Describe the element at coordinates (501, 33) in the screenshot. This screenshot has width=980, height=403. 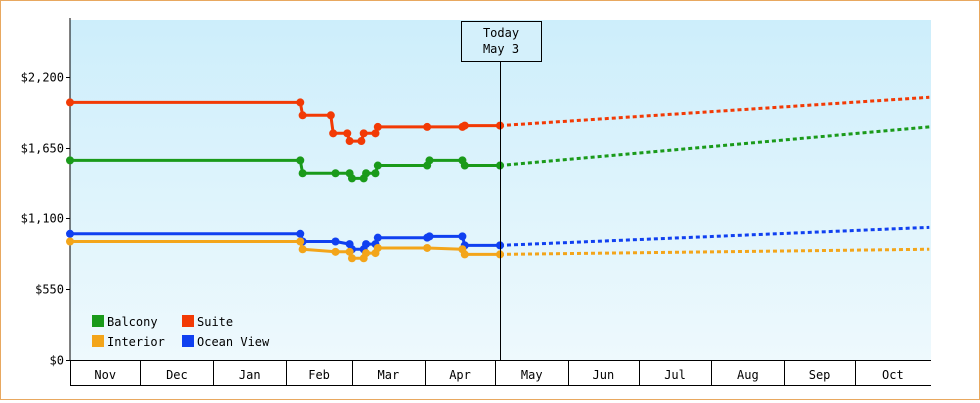
I see `today-label-line1: Today` at that location.